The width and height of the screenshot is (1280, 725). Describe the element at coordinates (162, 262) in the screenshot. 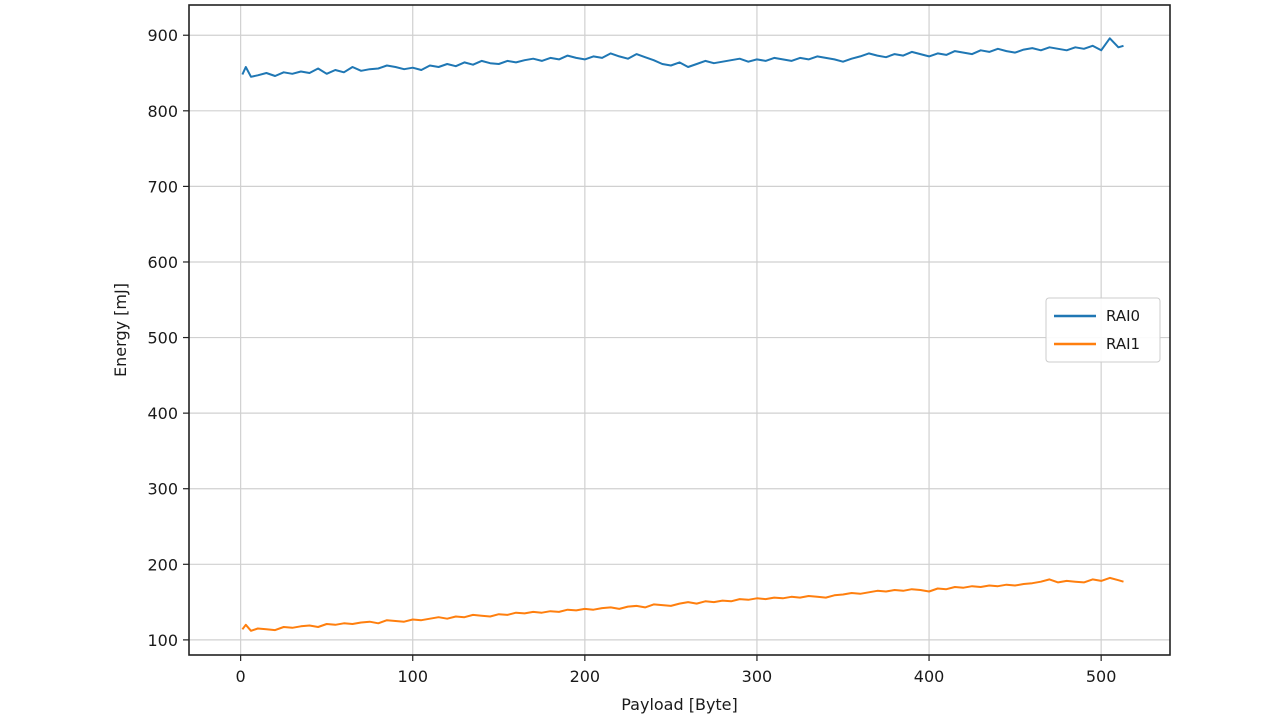

I see `y-tick-label: 600` at that location.